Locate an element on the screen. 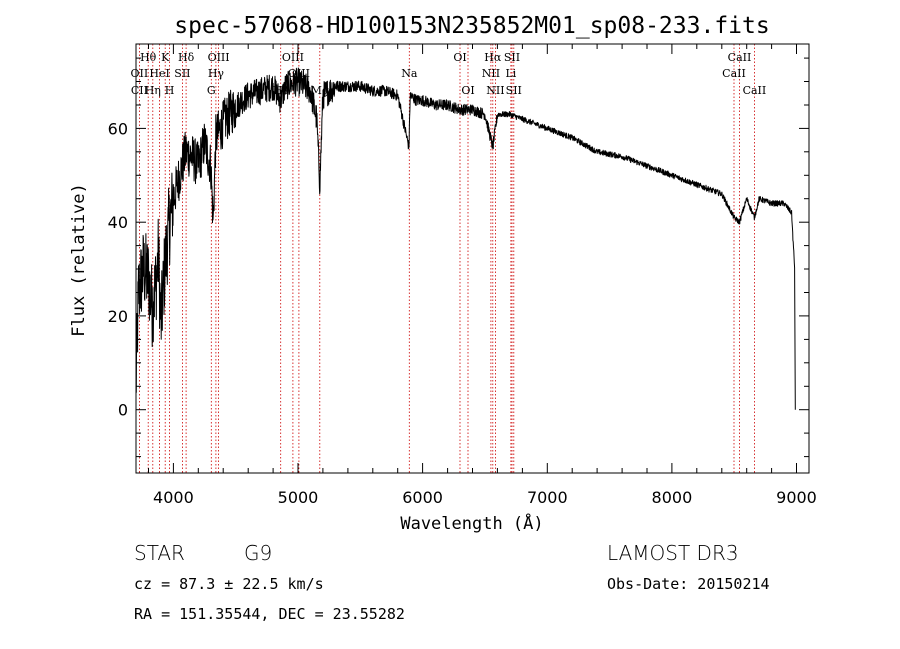 The width and height of the screenshot is (900, 649). x-tick-label: 7000 is located at coordinates (547, 497).